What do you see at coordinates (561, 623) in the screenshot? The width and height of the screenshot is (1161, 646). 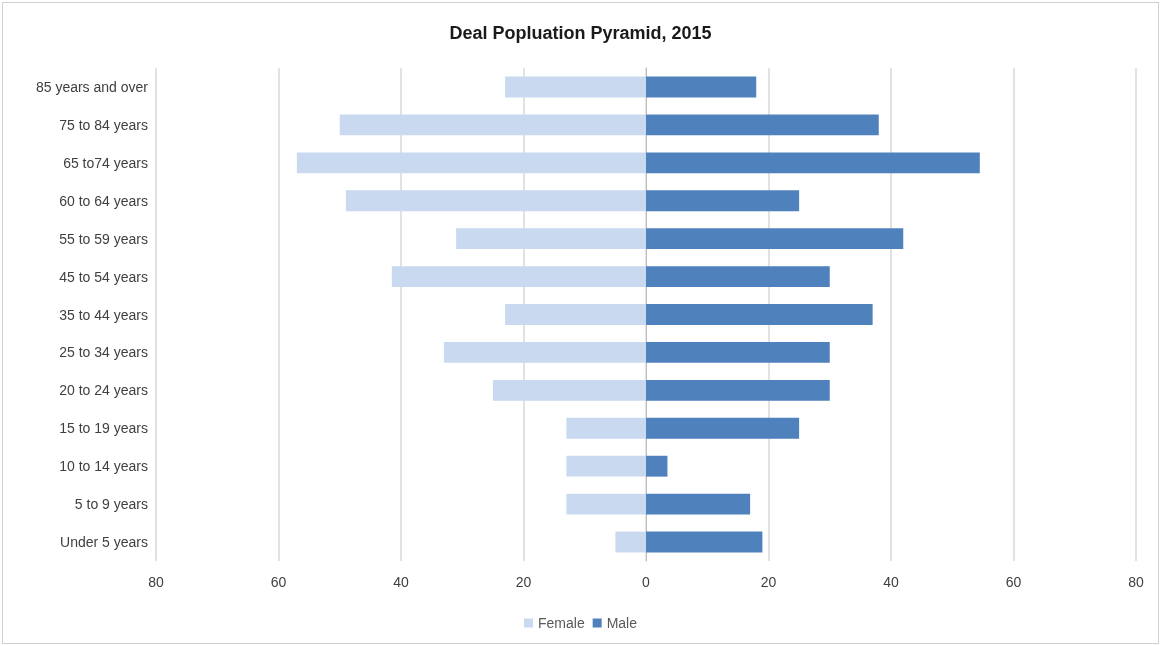 I see `legend-label: Female` at bounding box center [561, 623].